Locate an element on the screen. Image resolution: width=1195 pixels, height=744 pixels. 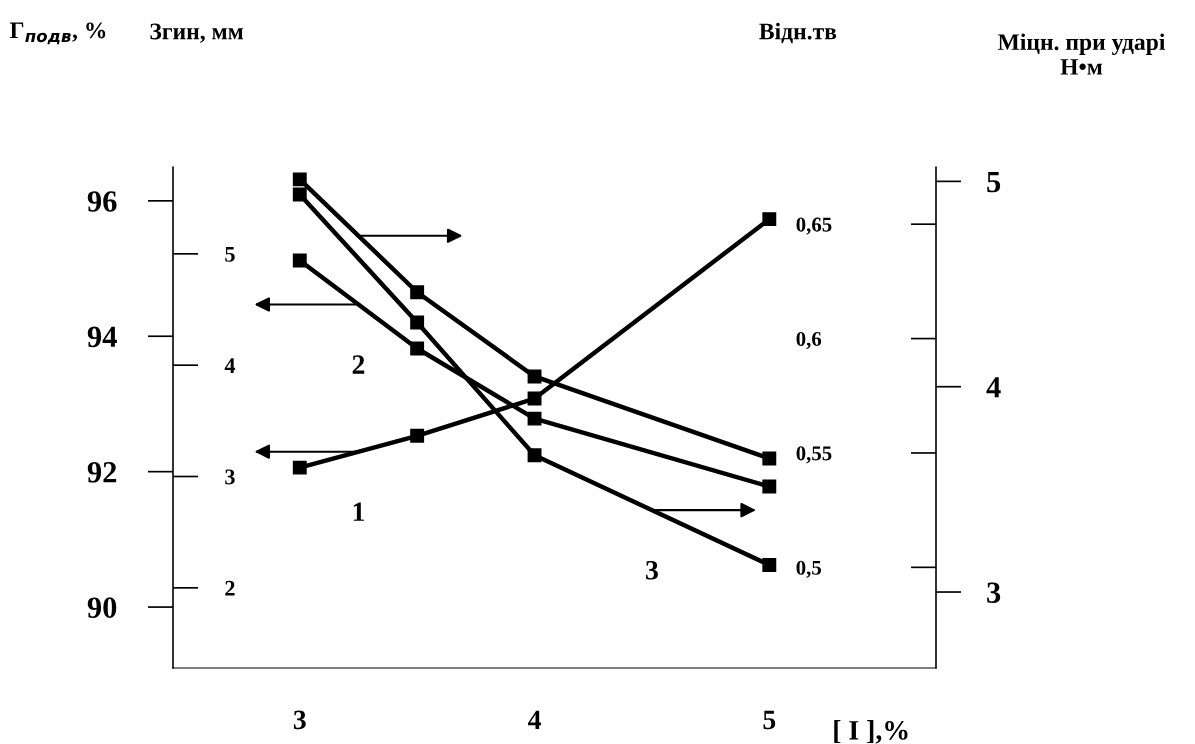
x-tick-label: 5 is located at coordinates (769, 720).